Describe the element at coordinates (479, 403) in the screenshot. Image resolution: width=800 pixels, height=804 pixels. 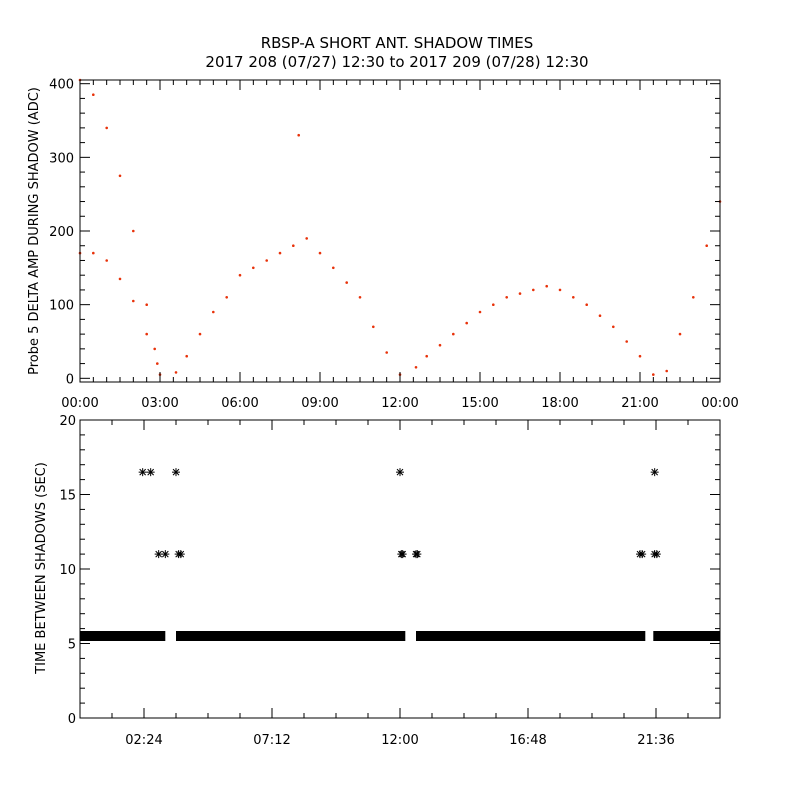
I see `top-x-tick-label: 15:00` at that location.